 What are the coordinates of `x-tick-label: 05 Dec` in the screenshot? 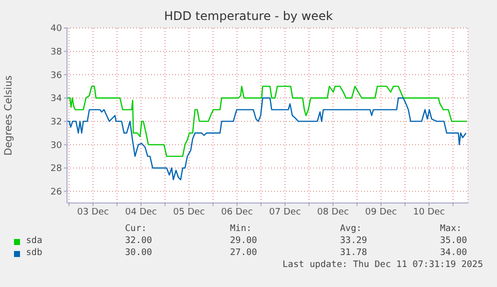 It's located at (189, 212).